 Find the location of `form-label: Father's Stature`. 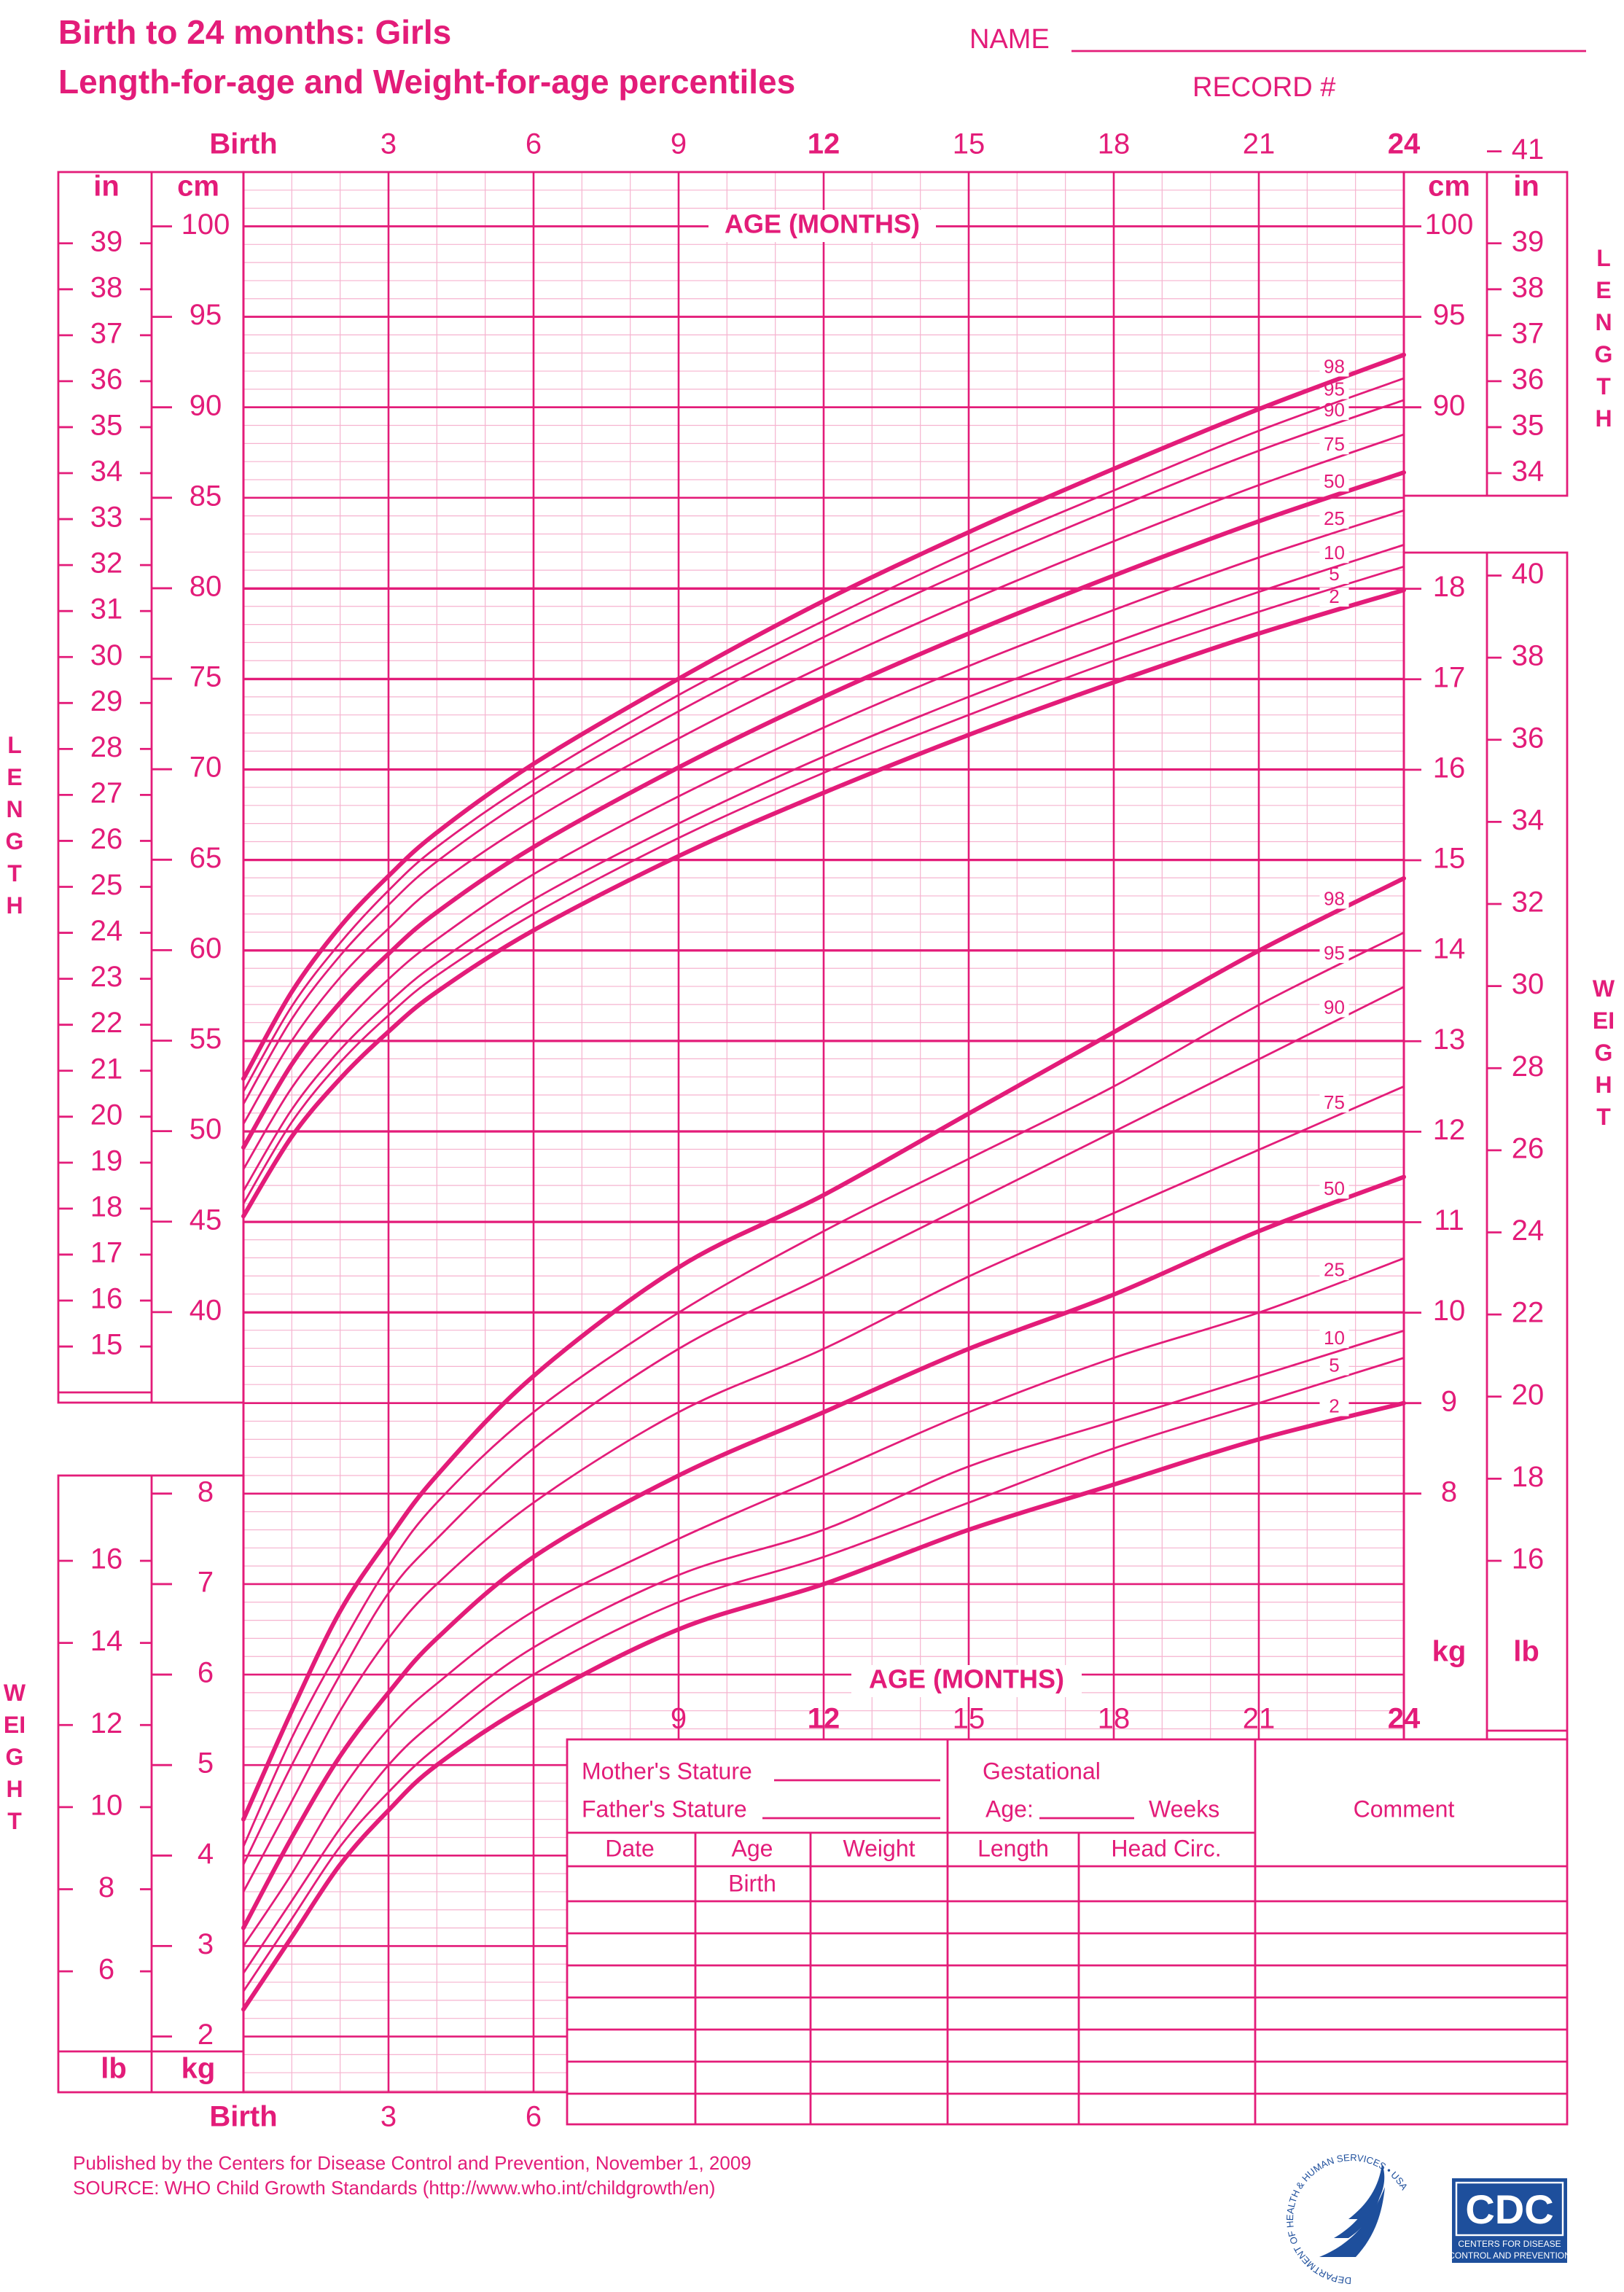

form-label: Father's Stature is located at coordinates (664, 1809).